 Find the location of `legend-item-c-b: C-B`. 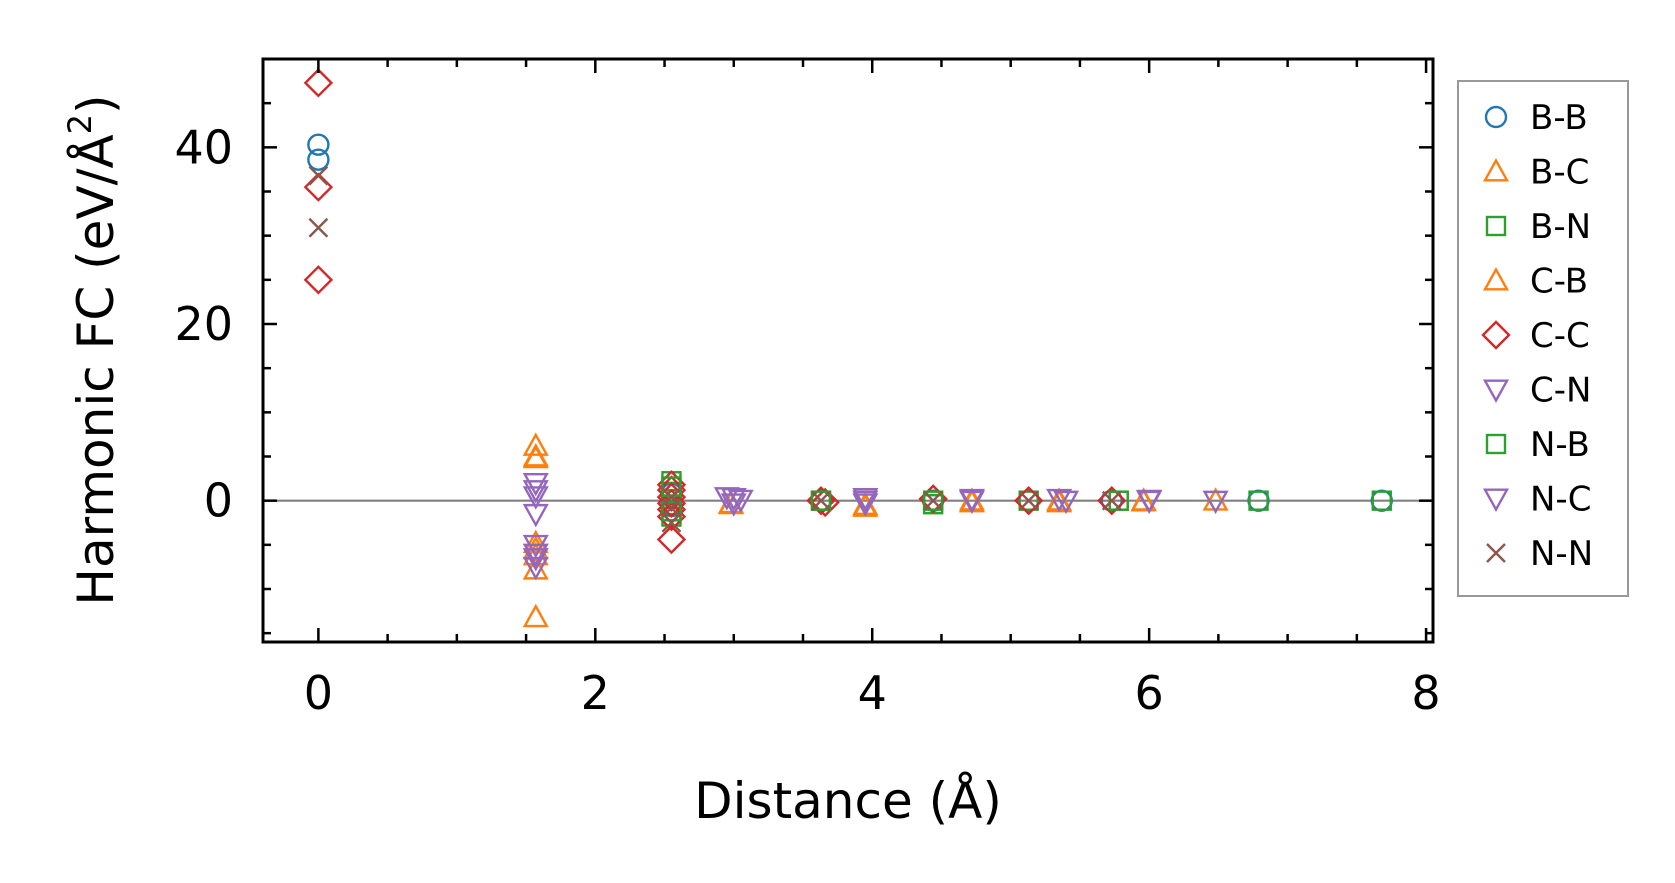

legend-item-c-b: C-B is located at coordinates (1535, 282).